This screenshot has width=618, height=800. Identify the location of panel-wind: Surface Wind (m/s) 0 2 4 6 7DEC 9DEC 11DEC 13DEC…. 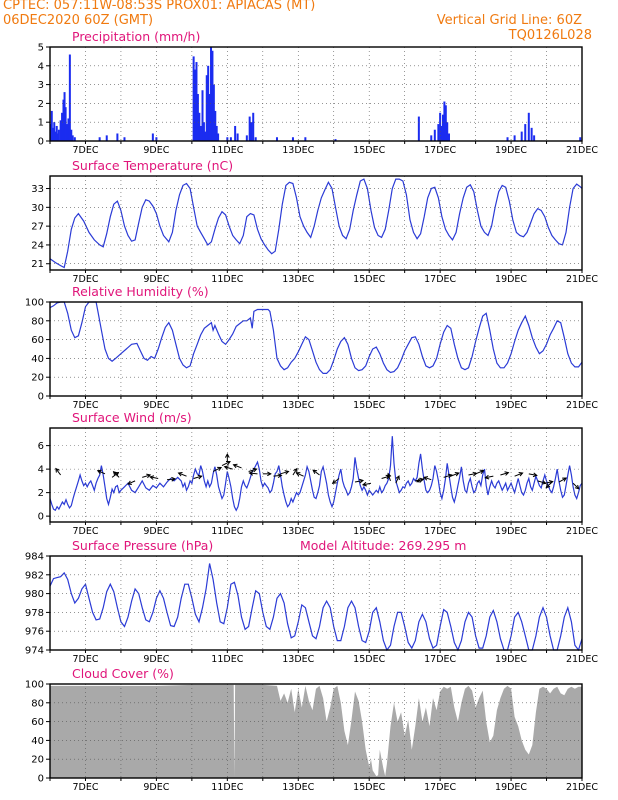
(318, 473).